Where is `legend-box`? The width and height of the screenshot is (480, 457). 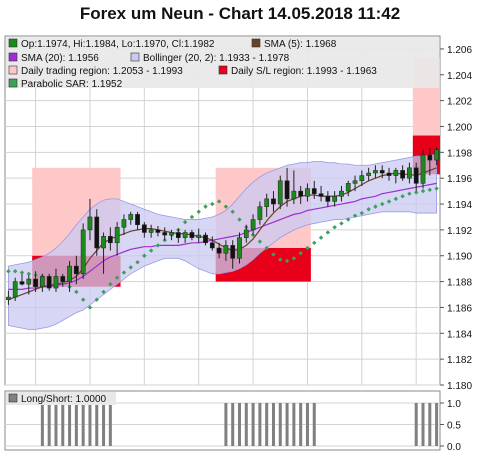 legend-box is located at coordinates (222, 62).